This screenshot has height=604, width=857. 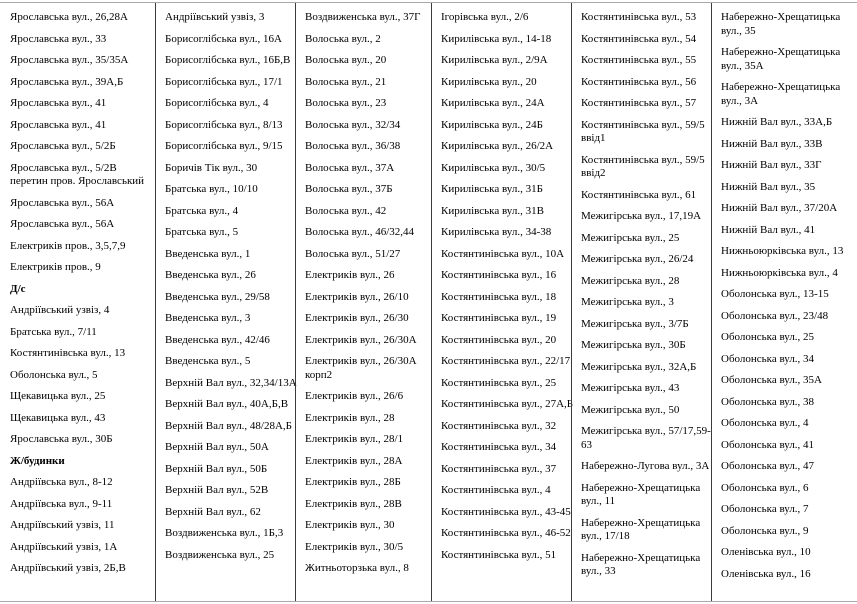 I want to click on address-entry: Костянтинівська вул., 56, so click(x=639, y=81).